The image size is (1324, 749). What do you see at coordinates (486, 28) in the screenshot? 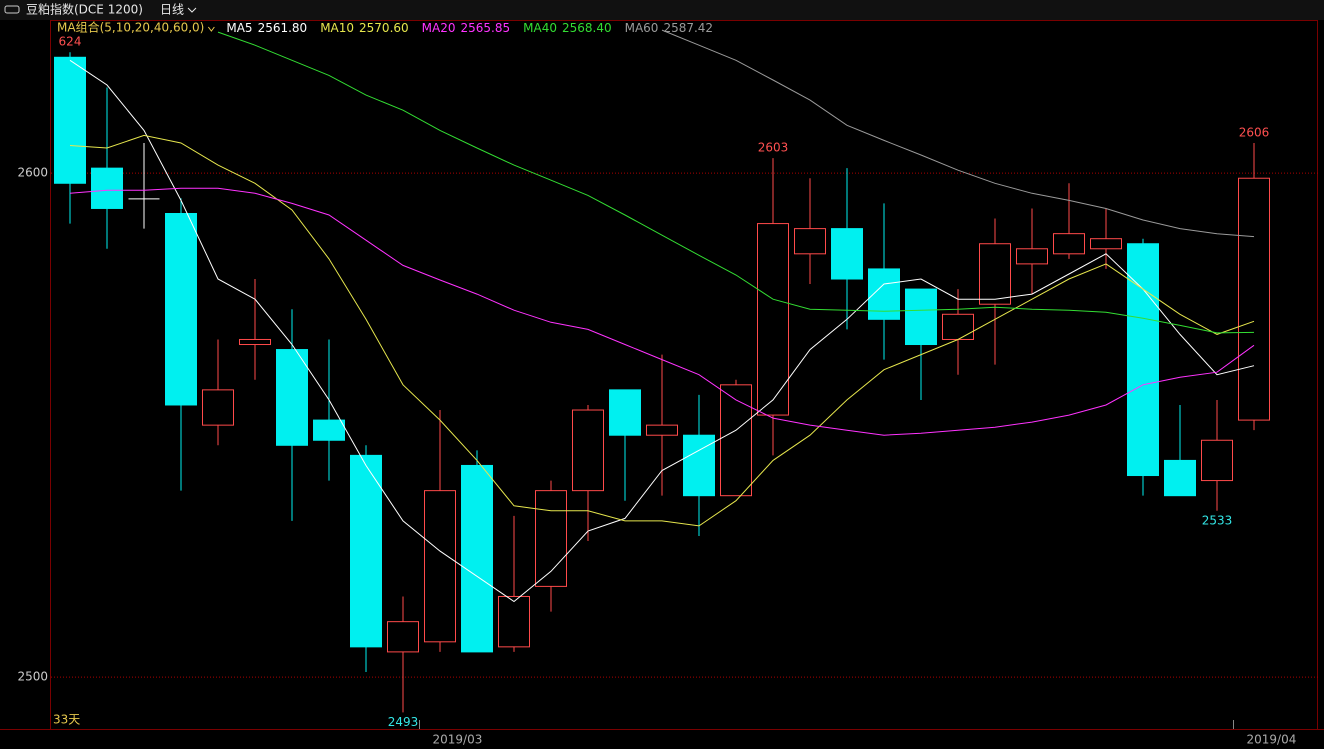
I see `legend-value: 2565.85` at bounding box center [486, 28].